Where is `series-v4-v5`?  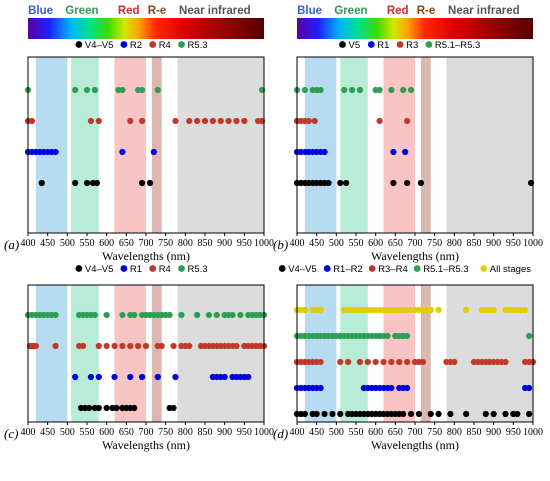
series-v4-v5 is located at coordinates (413, 414).